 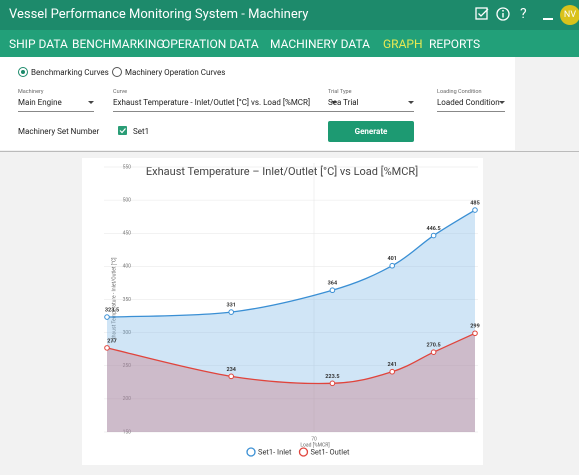 I want to click on y-axis-label: Exhaust Temperature - Inlet/Outlet [°C], so click(x=113, y=299).